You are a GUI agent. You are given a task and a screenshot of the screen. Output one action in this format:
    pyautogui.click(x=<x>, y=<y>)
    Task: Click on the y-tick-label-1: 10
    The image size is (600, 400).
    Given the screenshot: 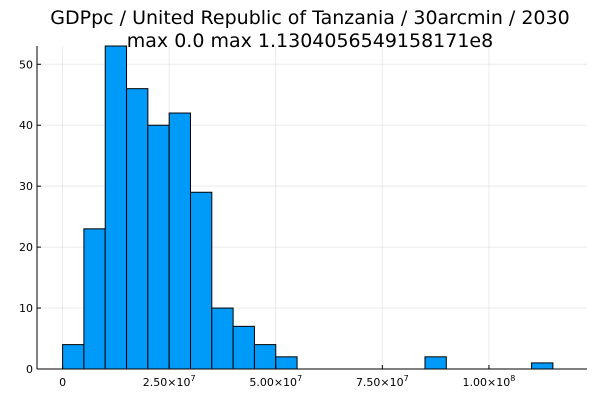 What is the action you would take?
    pyautogui.click(x=26, y=308)
    